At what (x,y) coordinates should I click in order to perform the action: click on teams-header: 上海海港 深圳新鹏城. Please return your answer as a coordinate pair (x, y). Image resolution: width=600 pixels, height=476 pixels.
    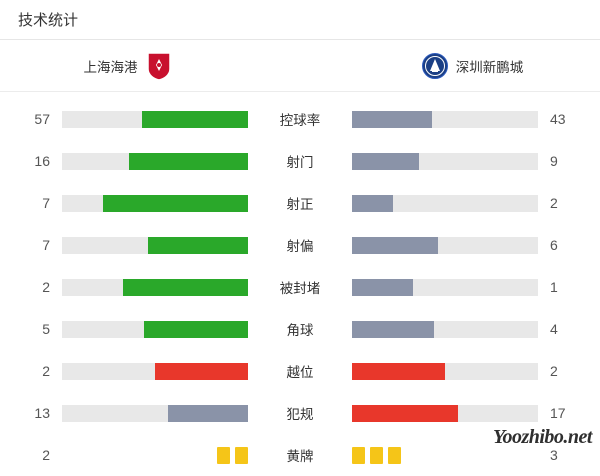
    Looking at the image, I should click on (300, 66).